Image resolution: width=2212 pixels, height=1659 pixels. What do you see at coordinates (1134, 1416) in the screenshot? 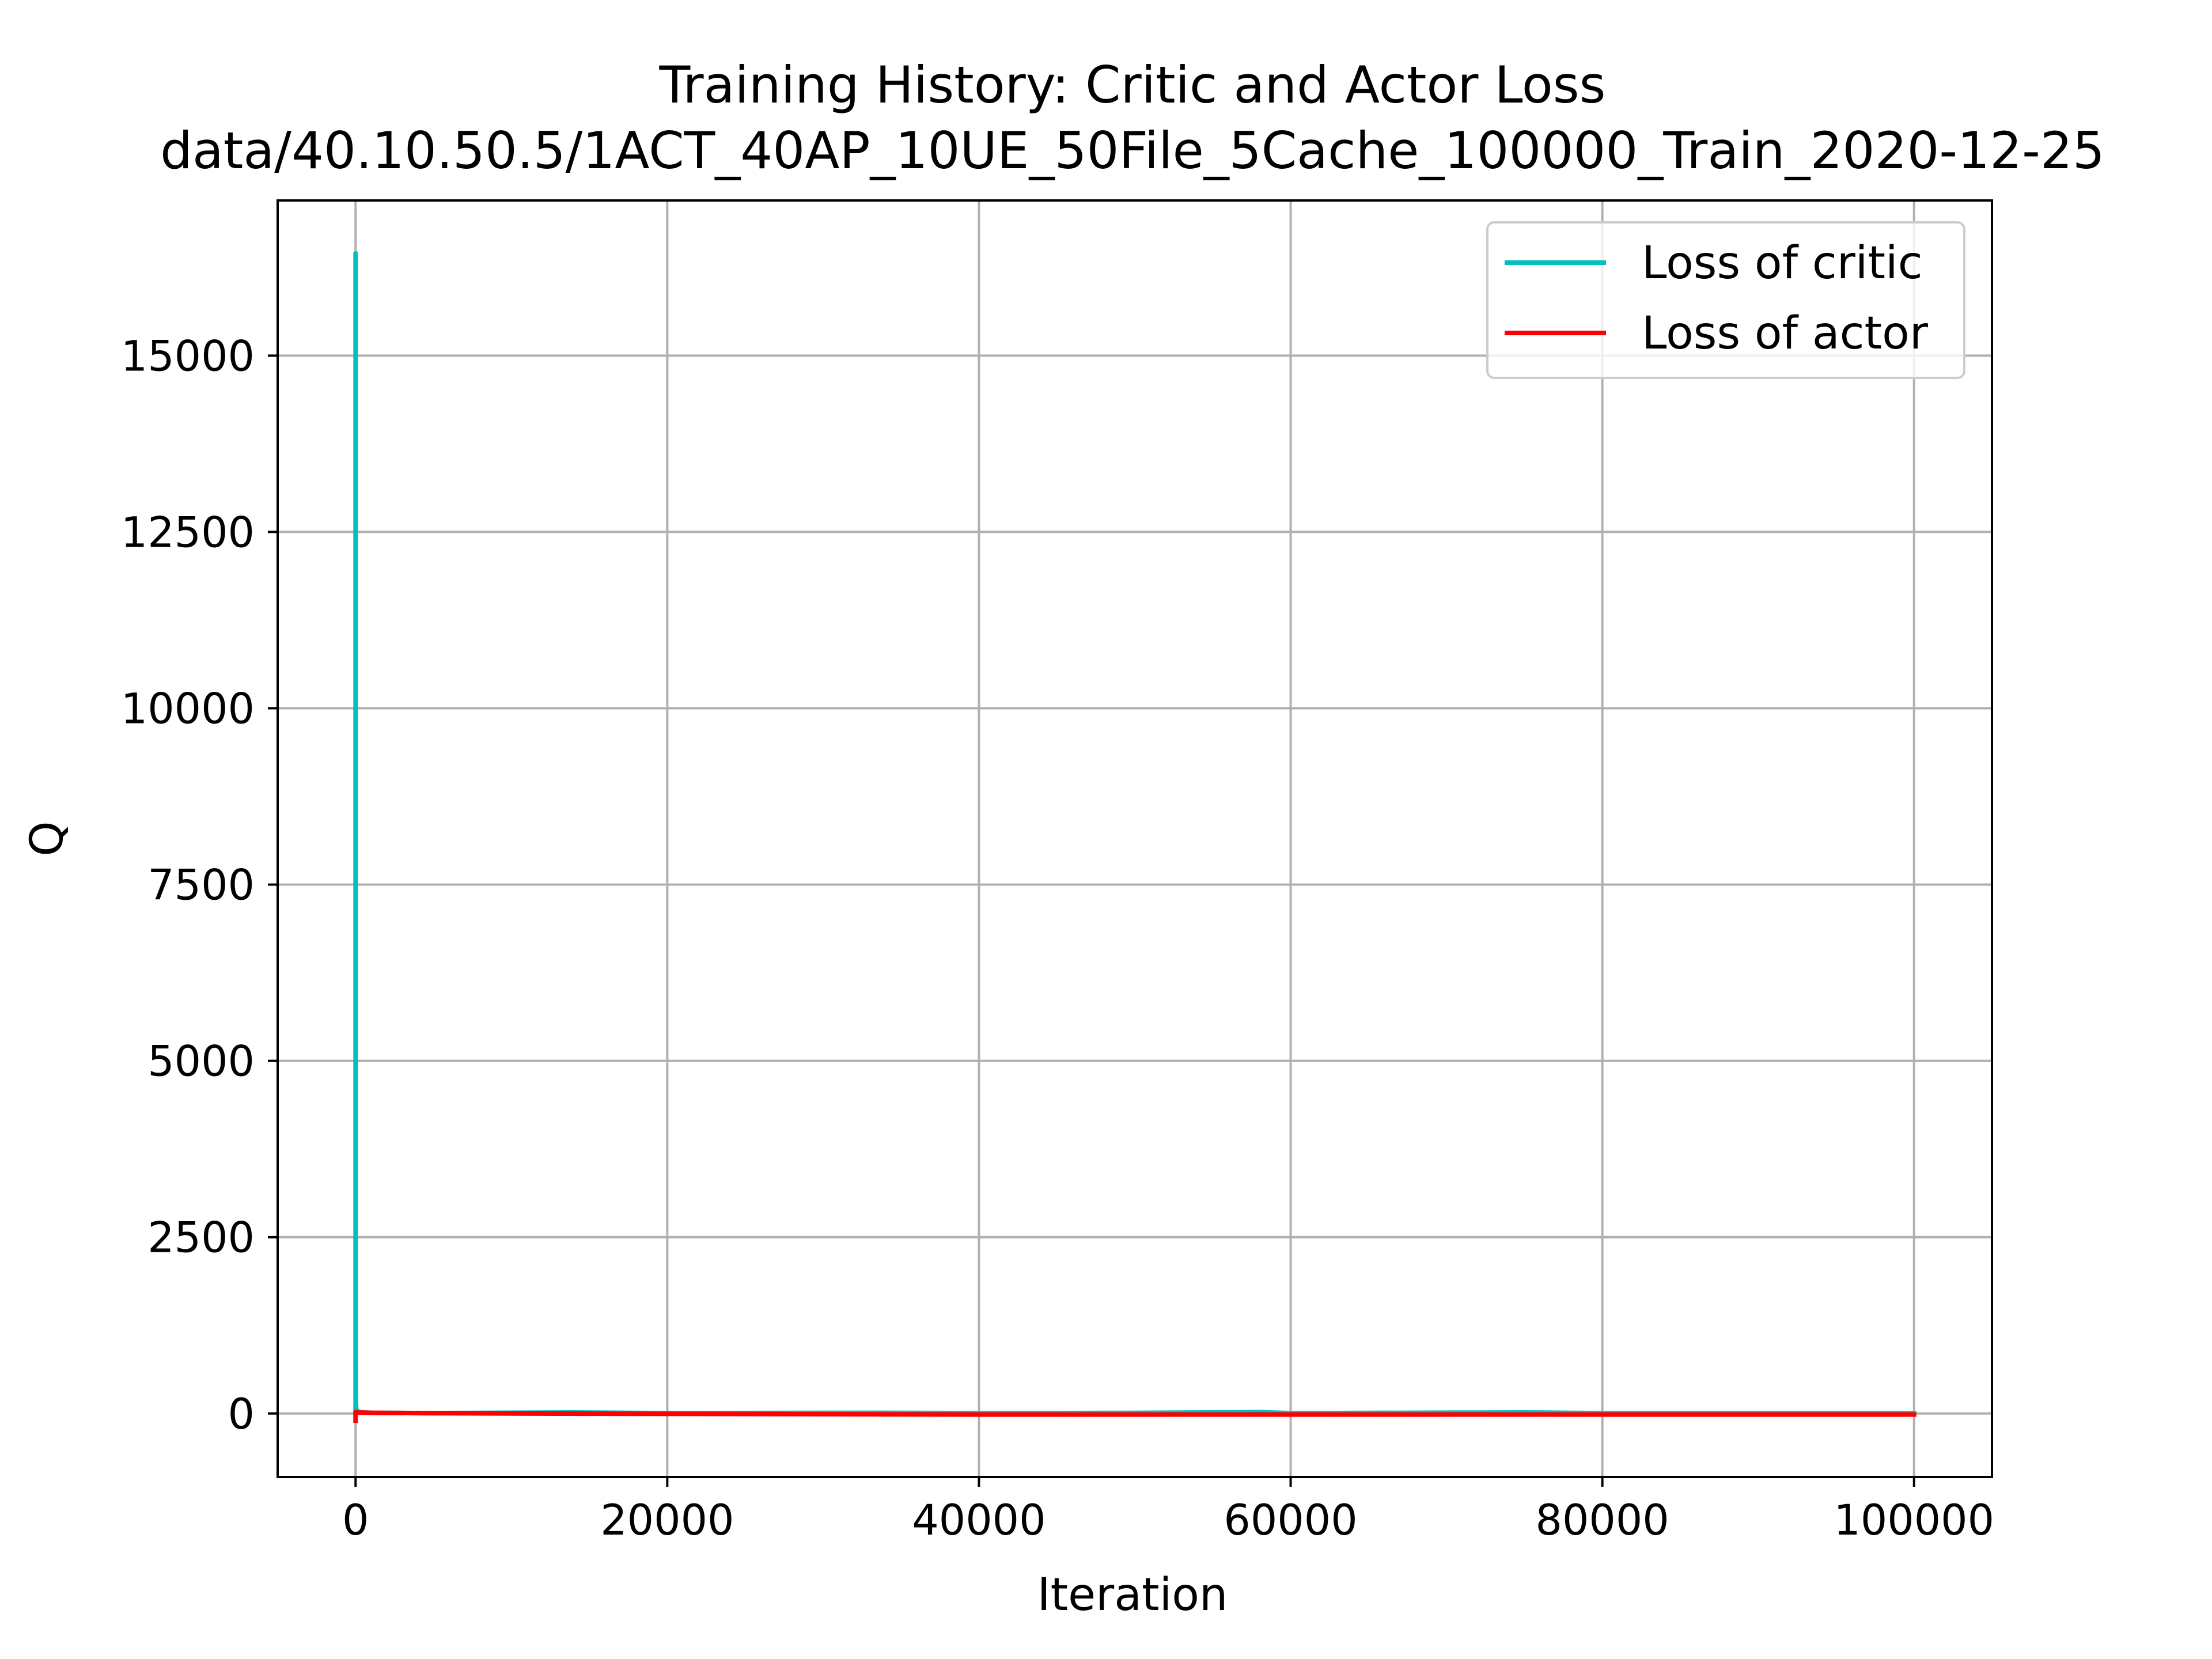
I see `series-line-actor` at bounding box center [1134, 1416].